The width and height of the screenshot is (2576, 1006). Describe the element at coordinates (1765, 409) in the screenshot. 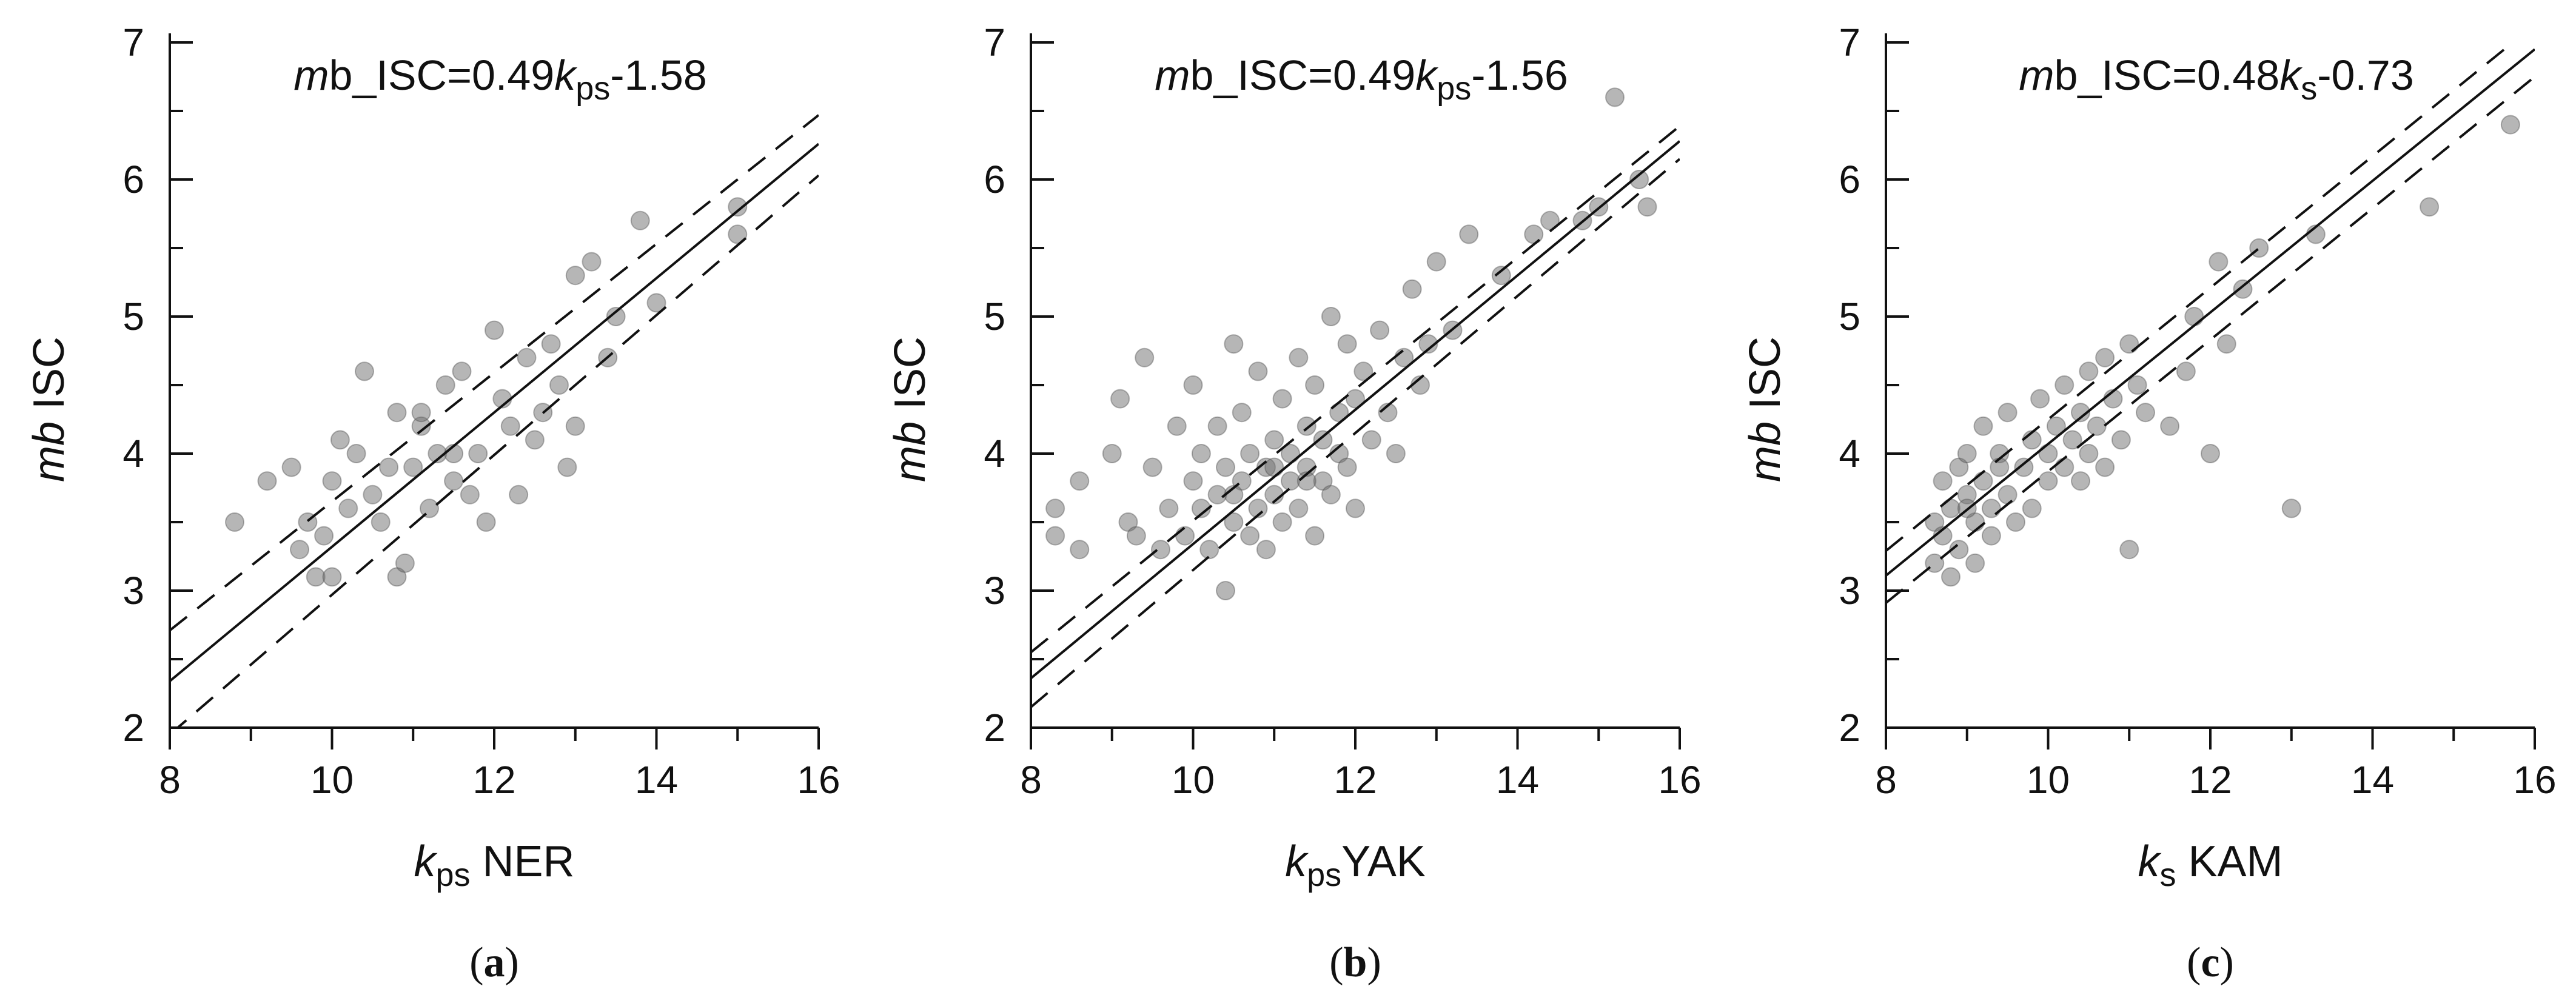

I see `y-axis-title: mb ISC` at that location.